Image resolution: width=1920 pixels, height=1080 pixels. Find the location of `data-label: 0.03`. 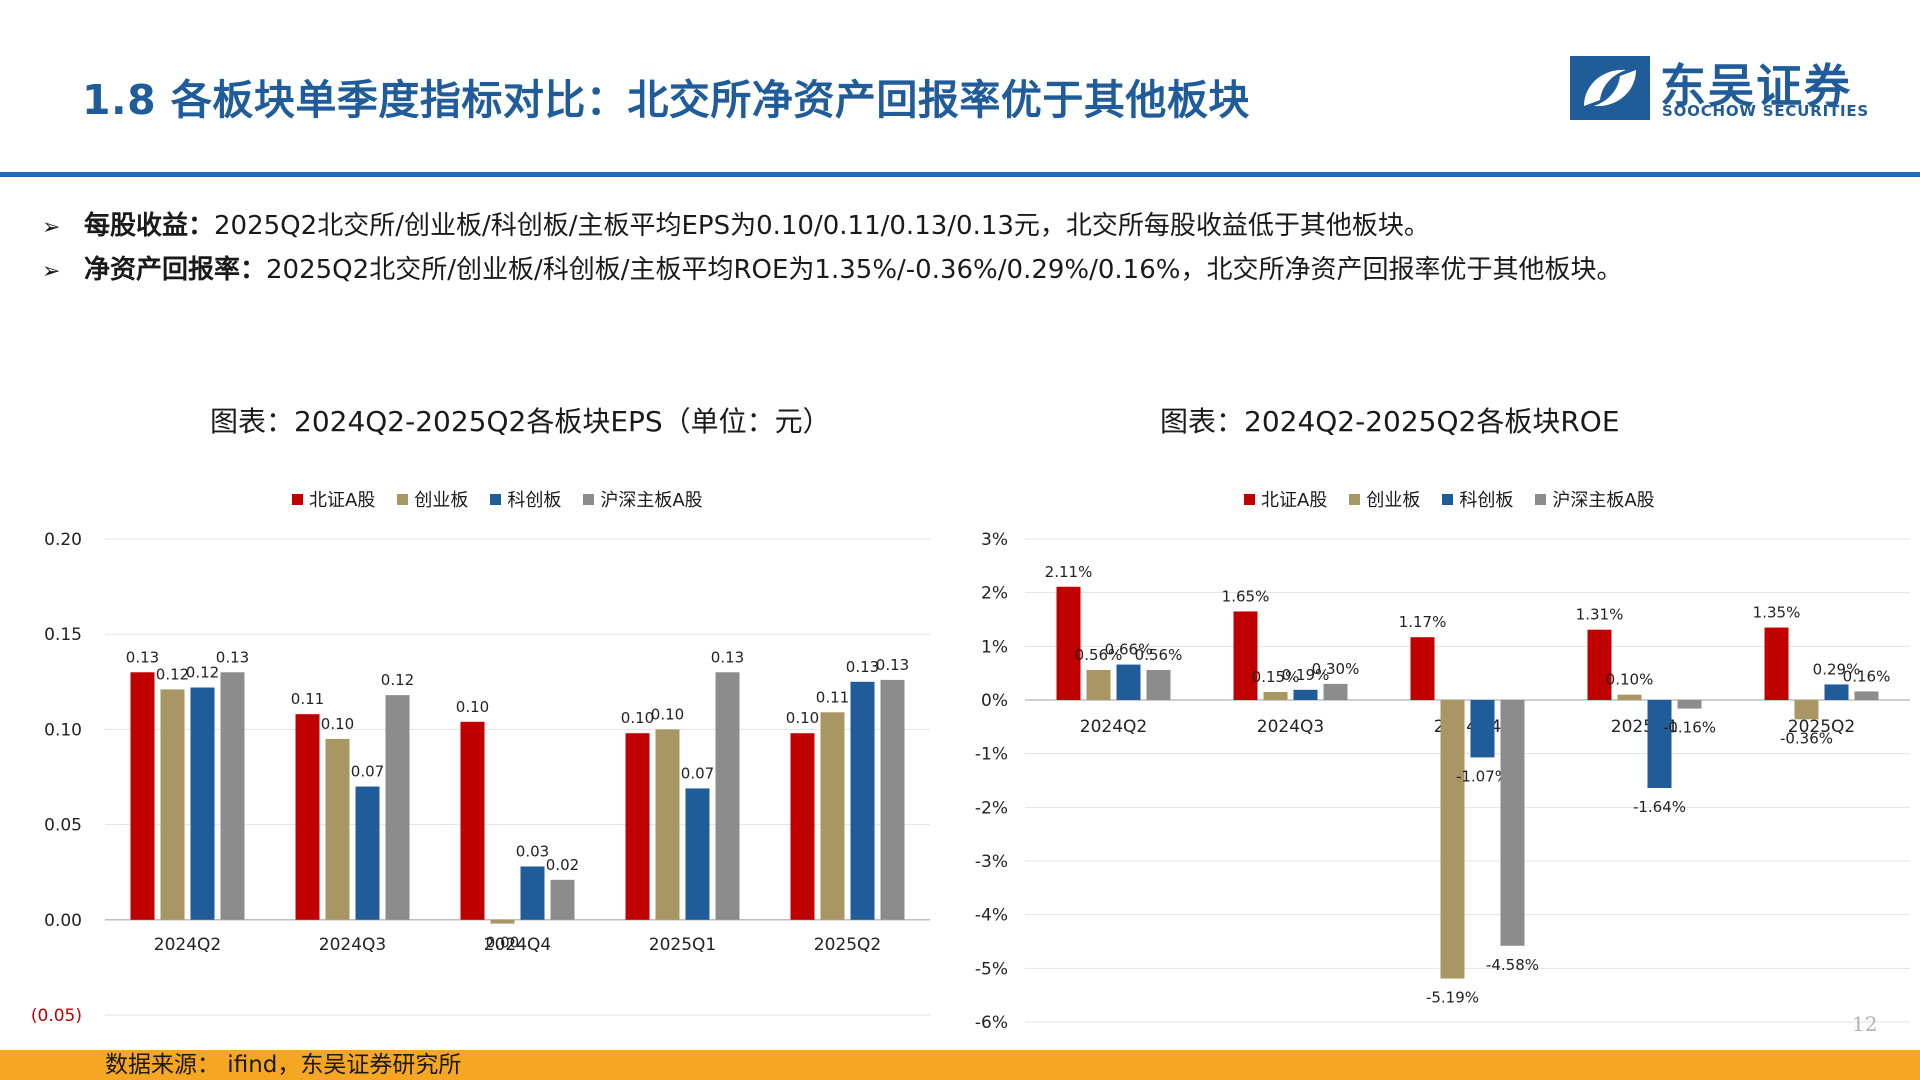

data-label: 0.03 is located at coordinates (532, 851).